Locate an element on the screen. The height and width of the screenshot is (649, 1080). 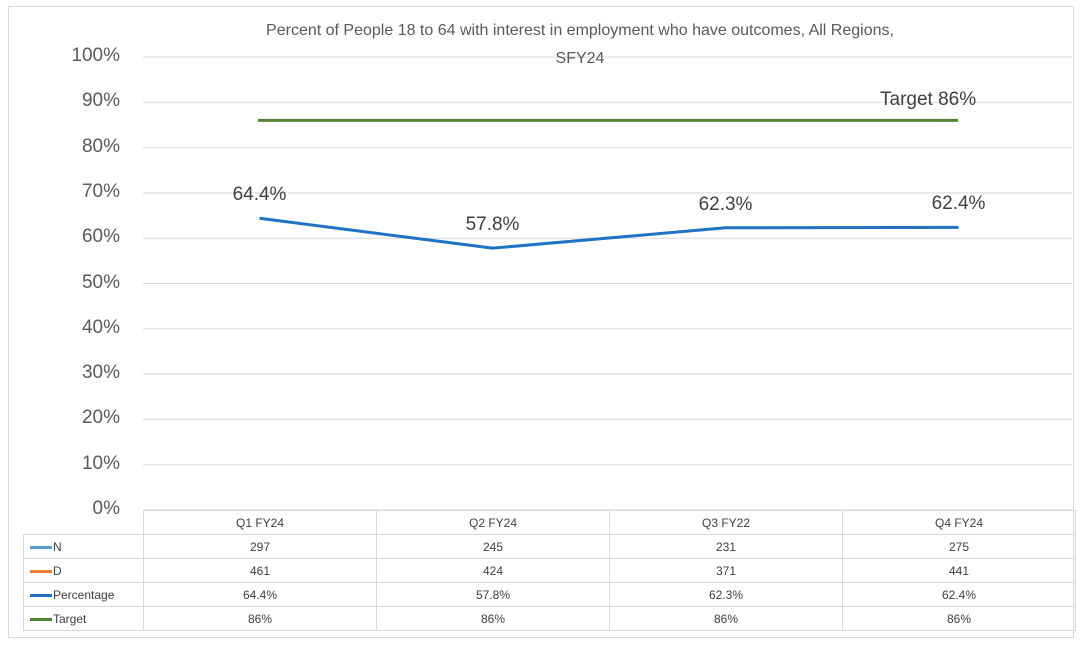
chart-title-line-2: SFY24 is located at coordinates (580, 58).